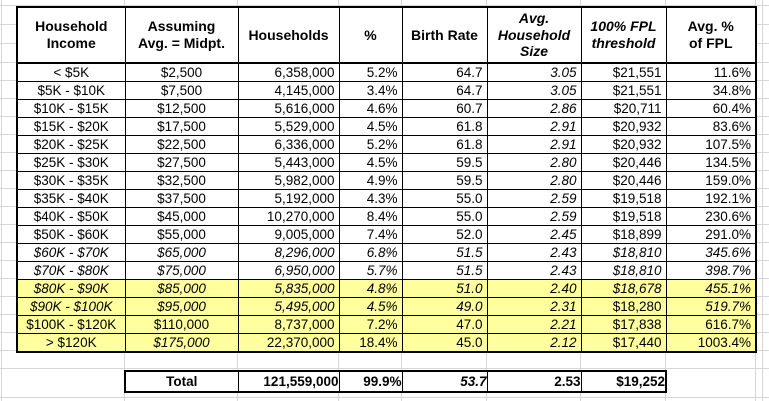 This screenshot has width=769, height=401. What do you see at coordinates (711, 144) in the screenshot?
I see `table-cell: 107.5%` at bounding box center [711, 144].